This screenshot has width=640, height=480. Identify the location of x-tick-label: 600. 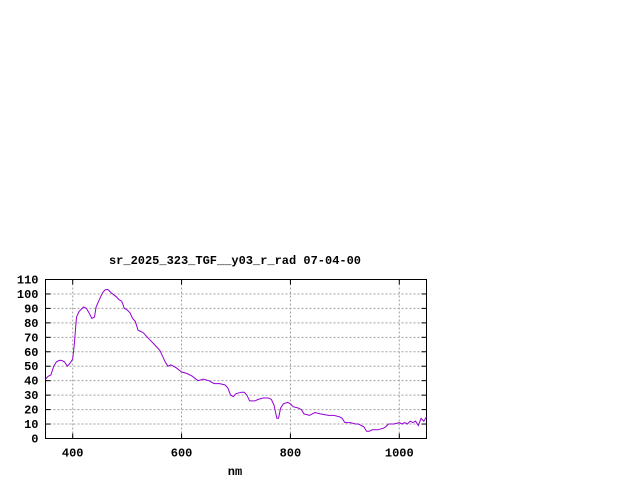
(182, 454).